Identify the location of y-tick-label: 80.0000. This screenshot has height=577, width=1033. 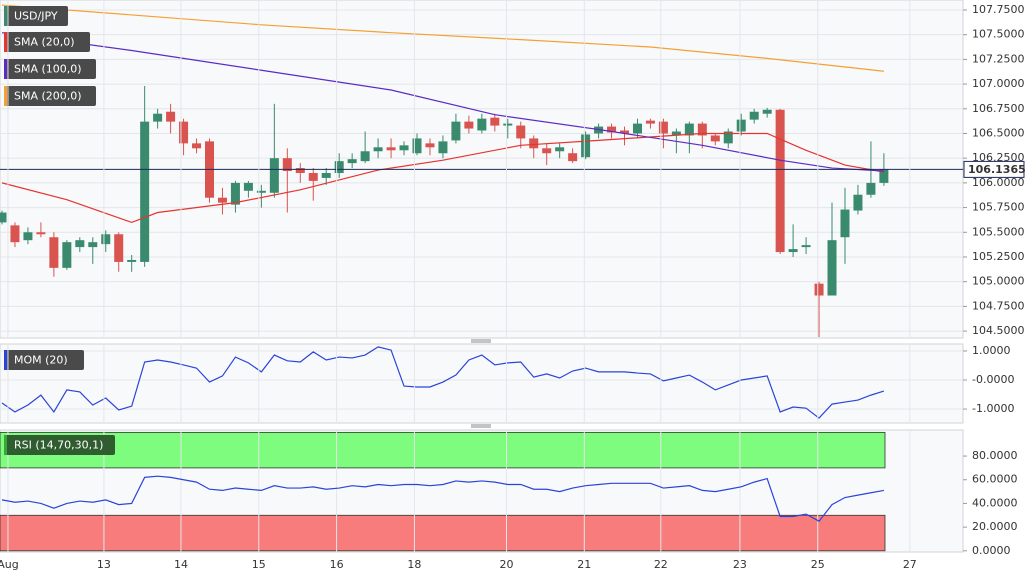
(995, 455).